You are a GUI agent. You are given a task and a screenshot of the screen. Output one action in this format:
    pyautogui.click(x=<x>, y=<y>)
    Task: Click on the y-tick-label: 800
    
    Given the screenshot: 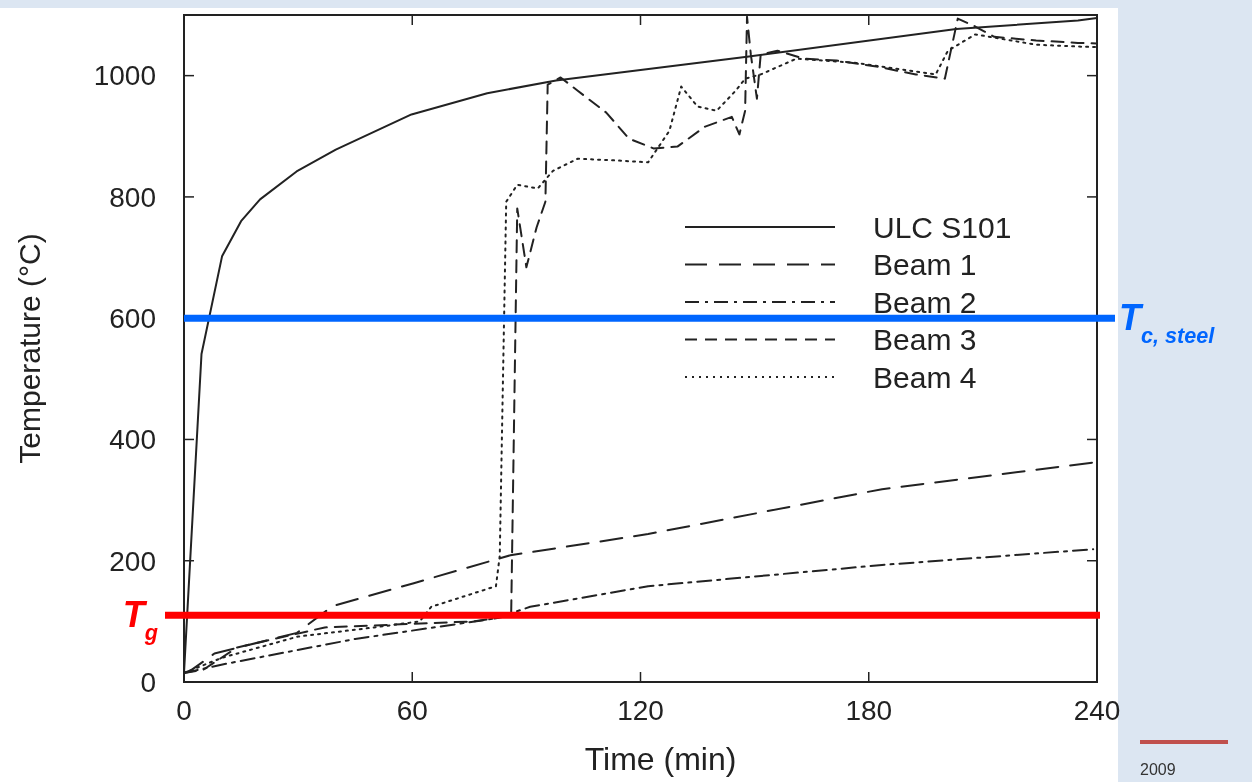 What is the action you would take?
    pyautogui.click(x=132, y=197)
    